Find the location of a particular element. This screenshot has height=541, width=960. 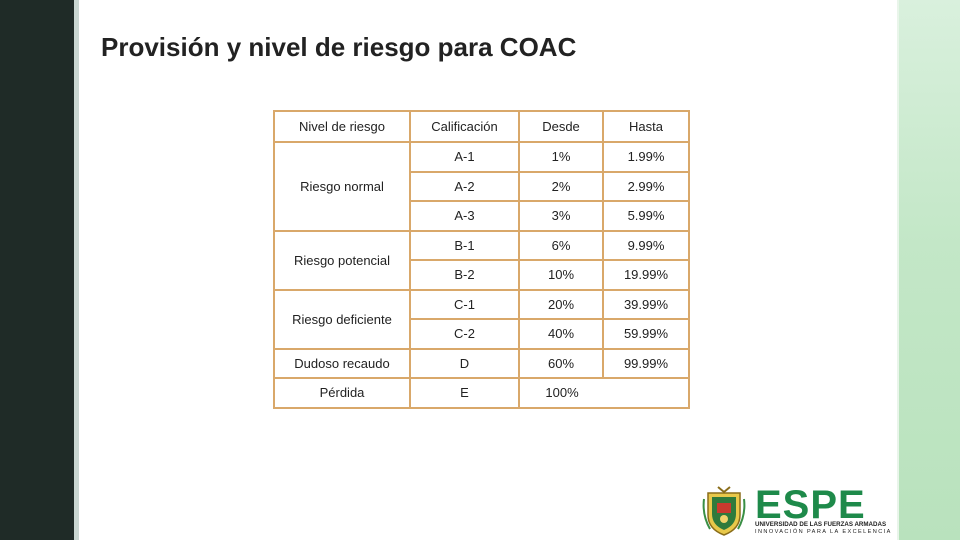

cell-calificacion: E is located at coordinates (464, 393).